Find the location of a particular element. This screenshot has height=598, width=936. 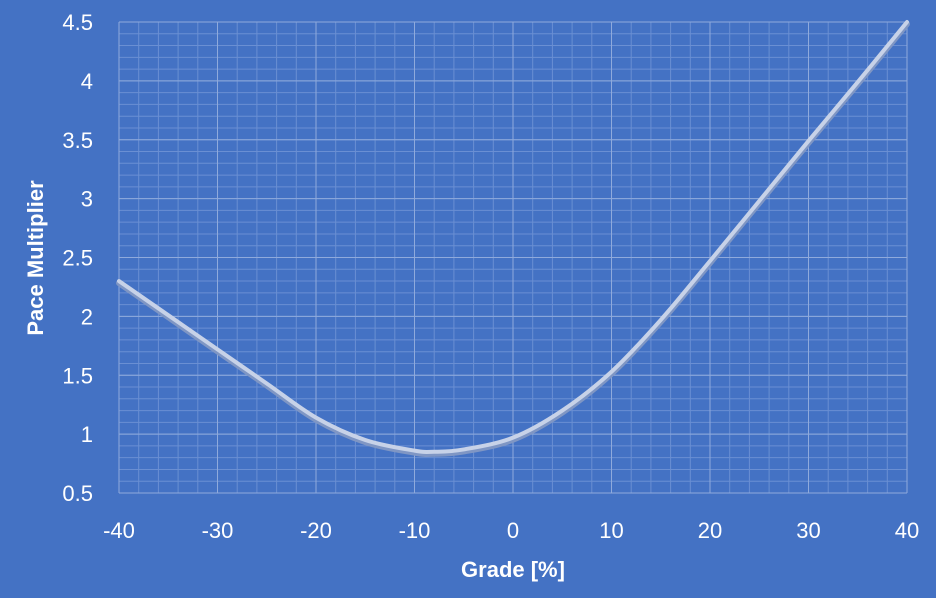

y-tick-label: 0.5 is located at coordinates (77, 493).